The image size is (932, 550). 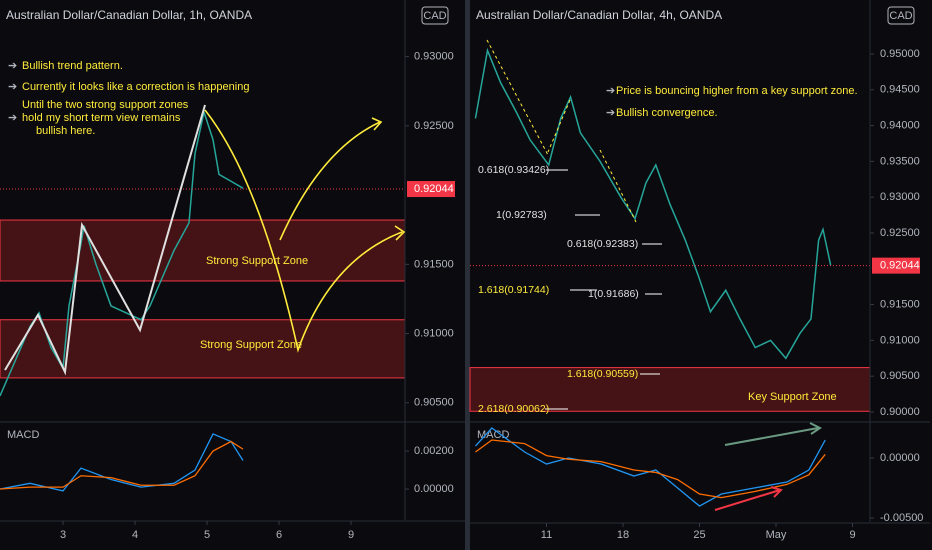 What do you see at coordinates (792, 397) in the screenshot?
I see `zone-label: Key Support Zone` at bounding box center [792, 397].